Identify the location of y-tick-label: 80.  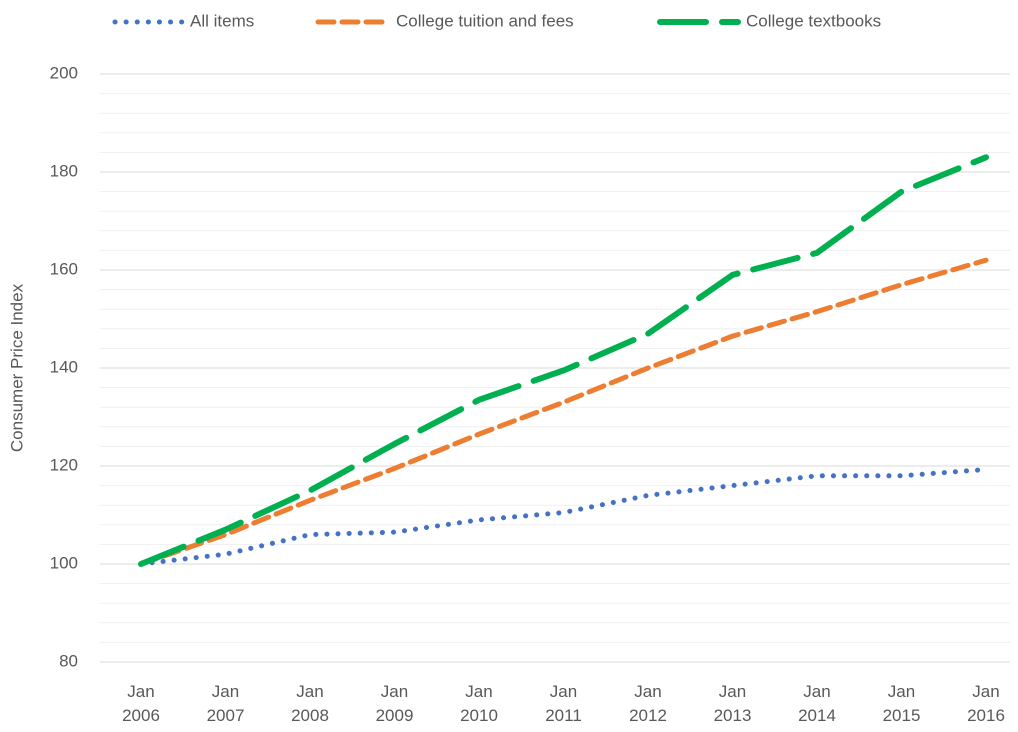
(68, 660).